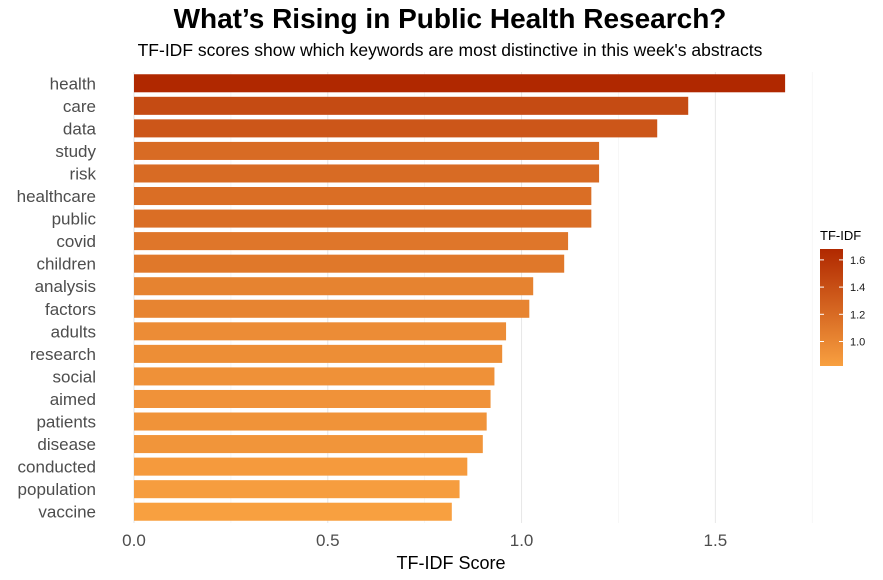  Describe the element at coordinates (312, 398) in the screenshot. I see `bar-aimed` at that location.